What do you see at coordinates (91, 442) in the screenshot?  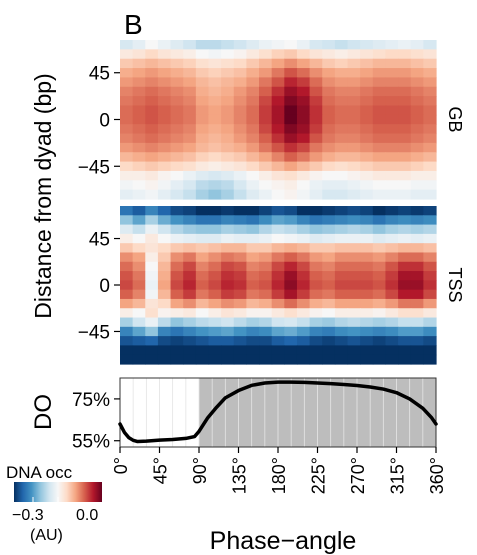 I see `do-y-tick-label: 55%` at bounding box center [91, 442].